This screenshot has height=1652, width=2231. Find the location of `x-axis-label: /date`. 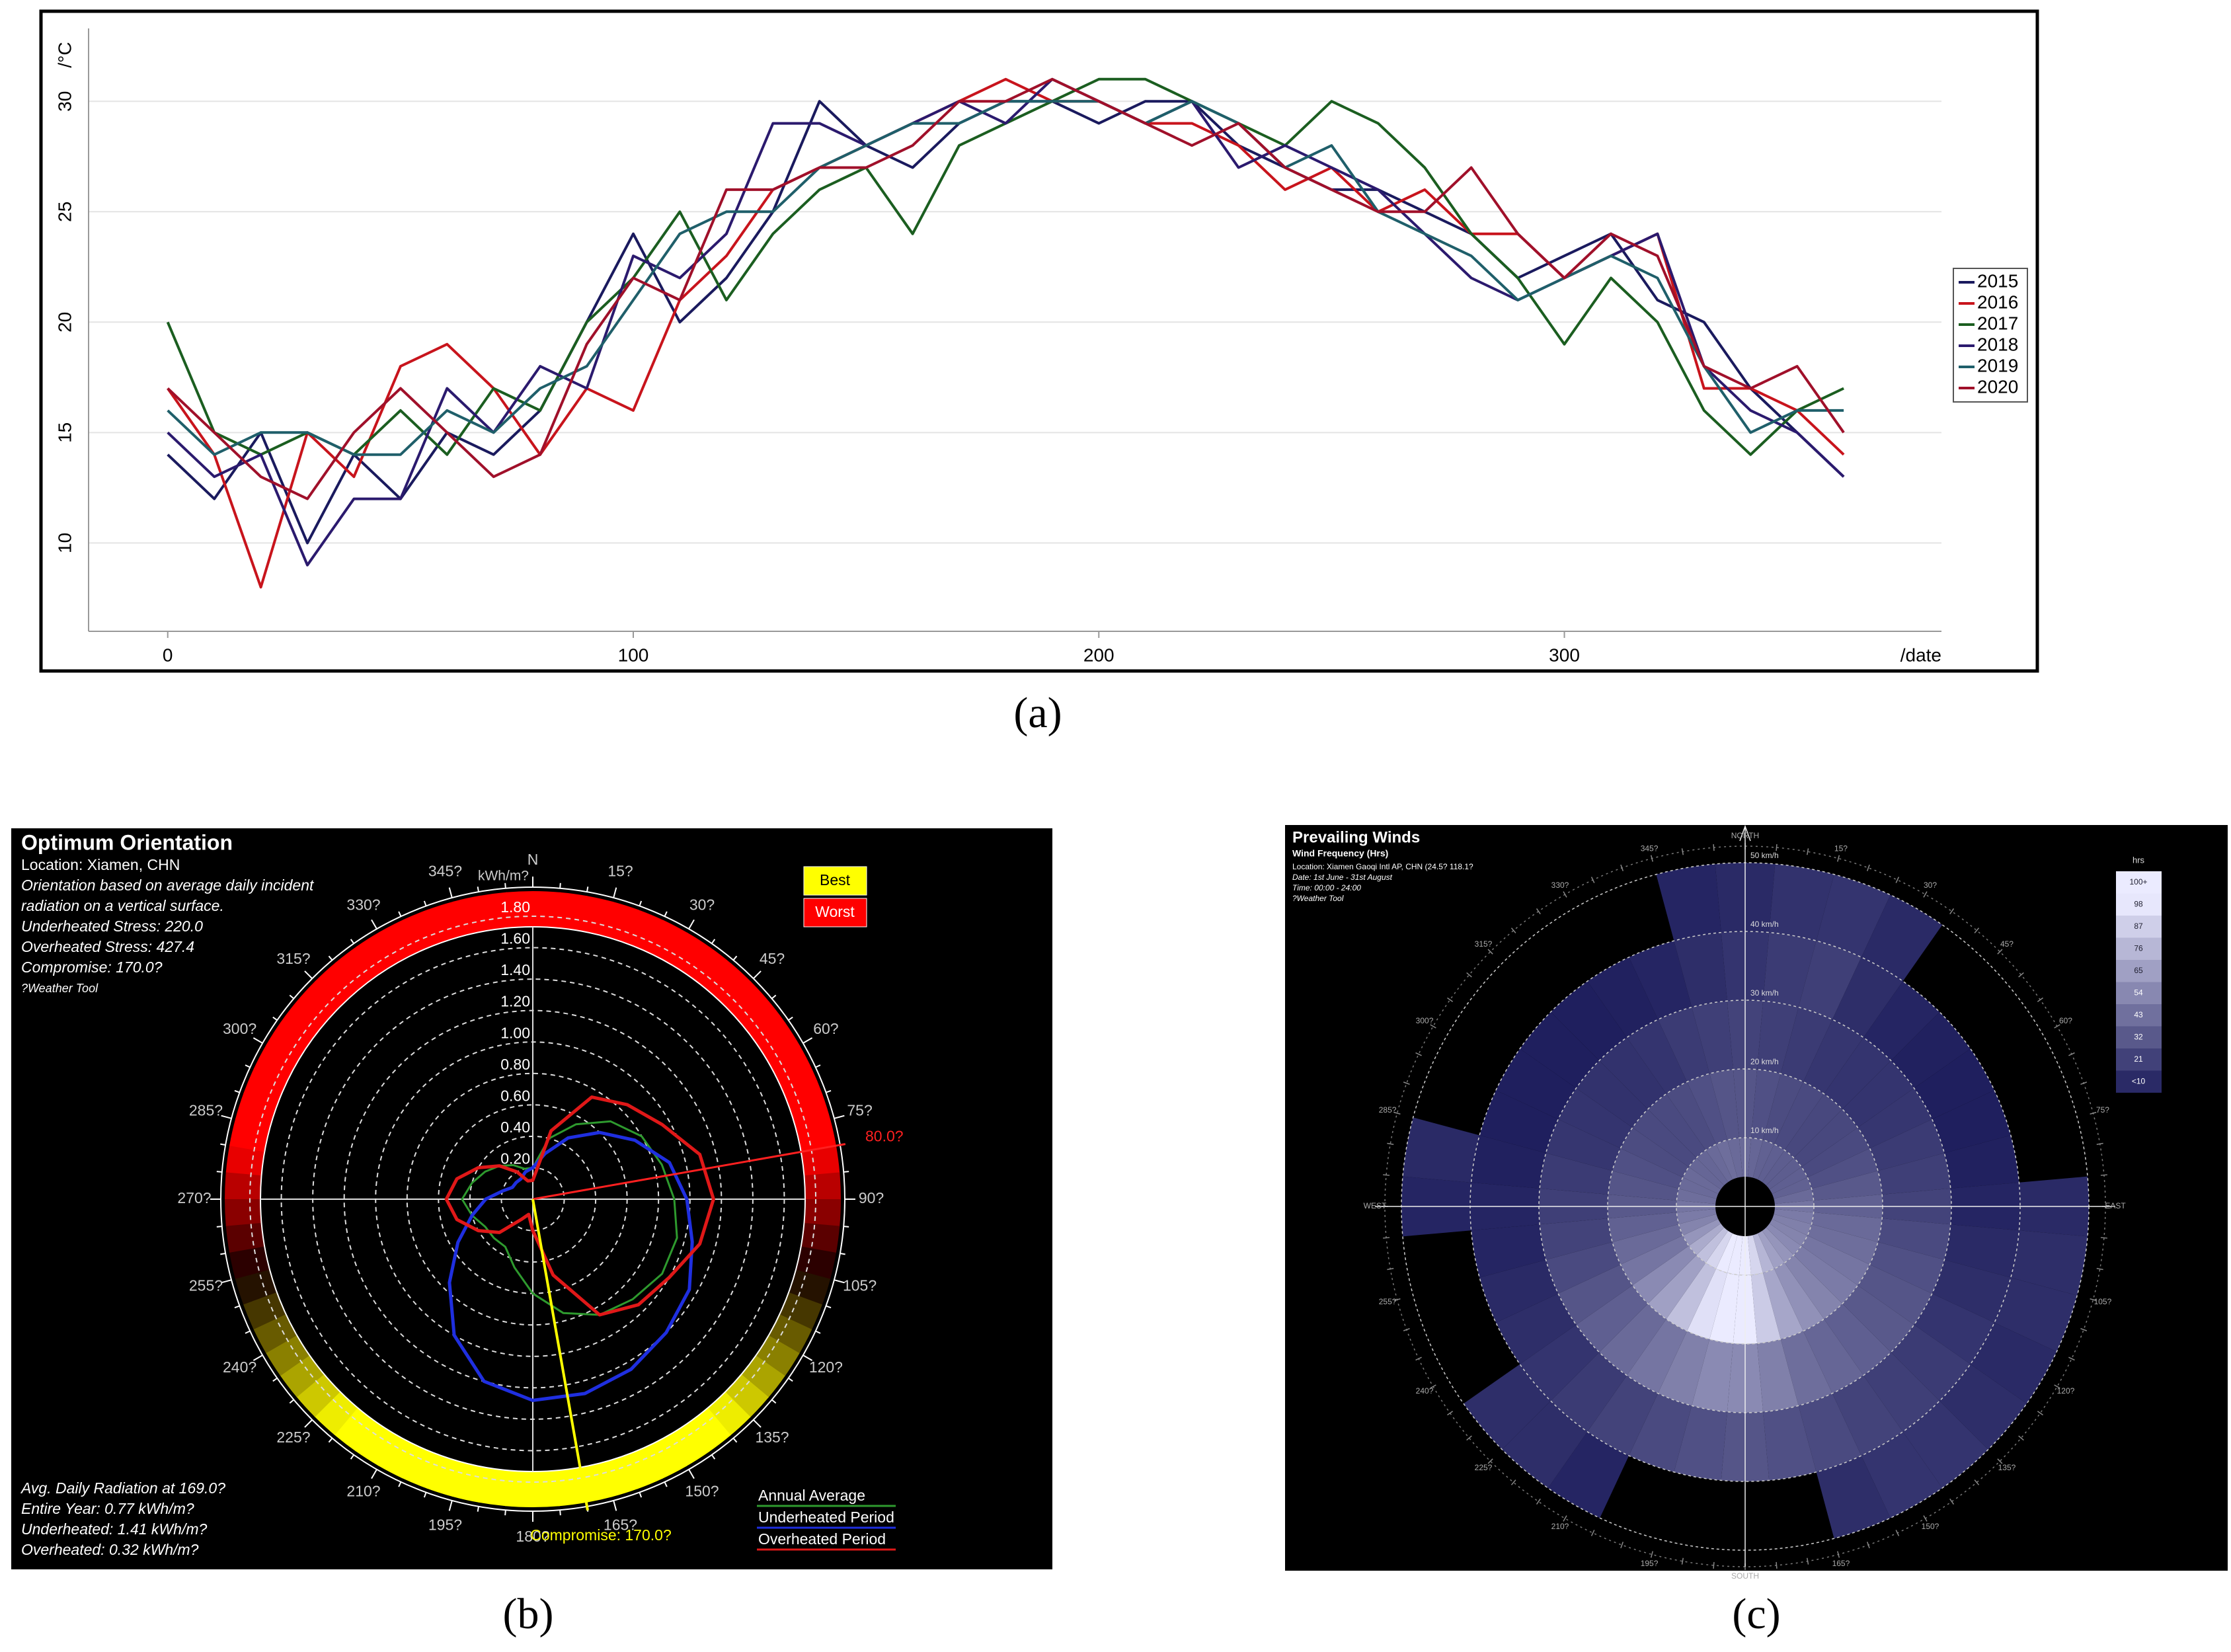

x-axis-label: /date is located at coordinates (1921, 655).